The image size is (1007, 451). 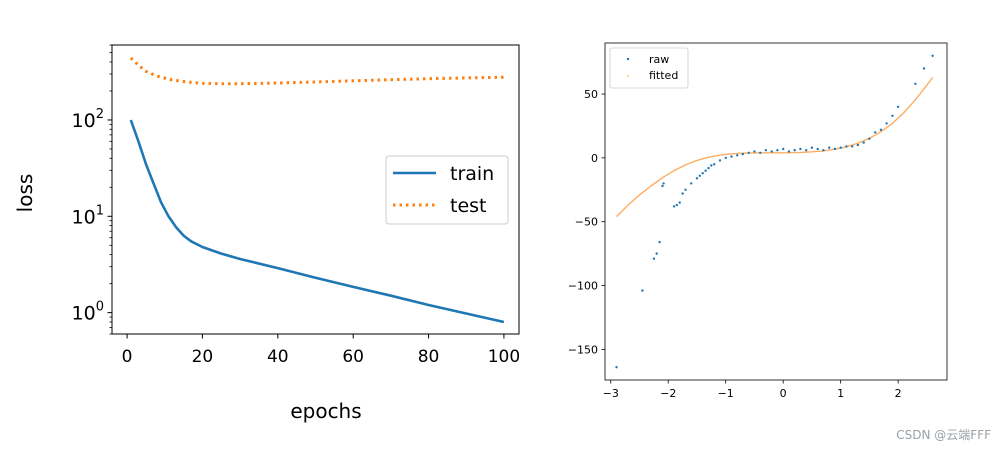 What do you see at coordinates (583, 349) in the screenshot?
I see `y-tick-label: −150` at bounding box center [583, 349].